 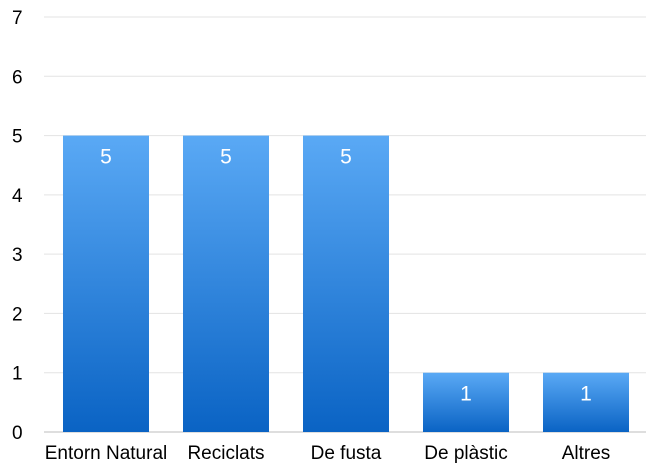 I want to click on y-tick-label: 2, so click(x=17, y=314).